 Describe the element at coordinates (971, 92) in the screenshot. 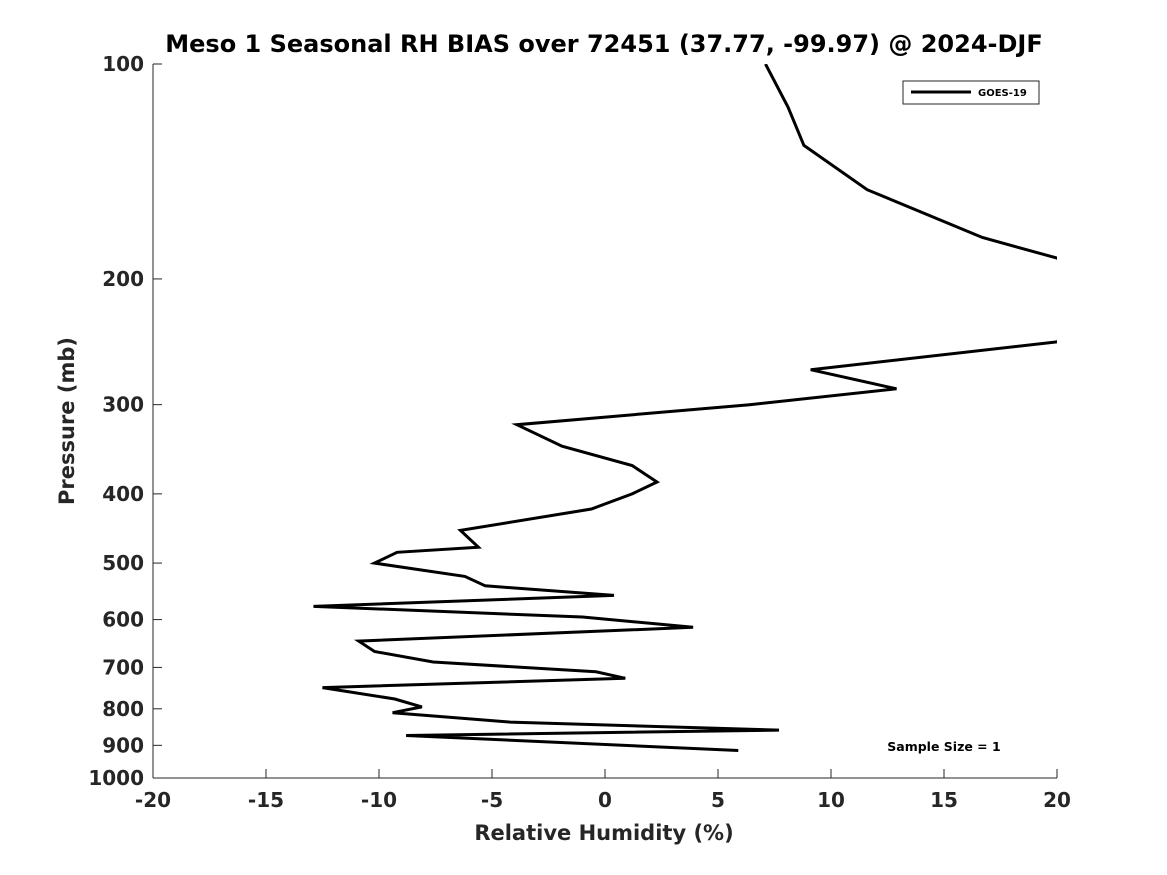

I see `legend: GOES-19` at that location.